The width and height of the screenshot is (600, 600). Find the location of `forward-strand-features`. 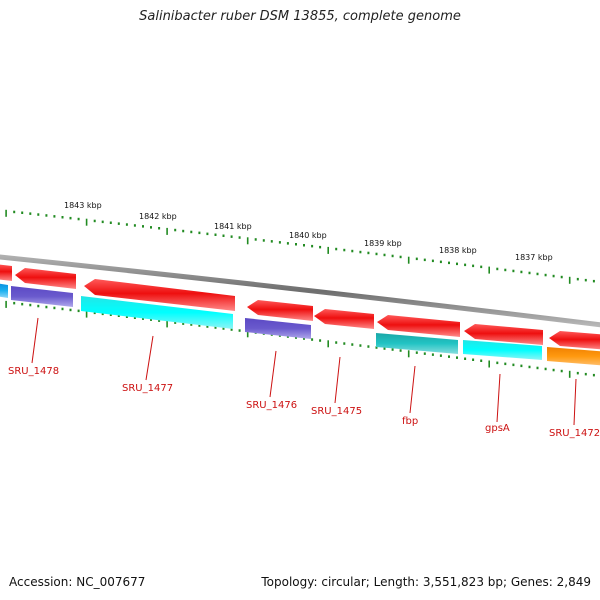

forward-strand-features is located at coordinates (300, 307).